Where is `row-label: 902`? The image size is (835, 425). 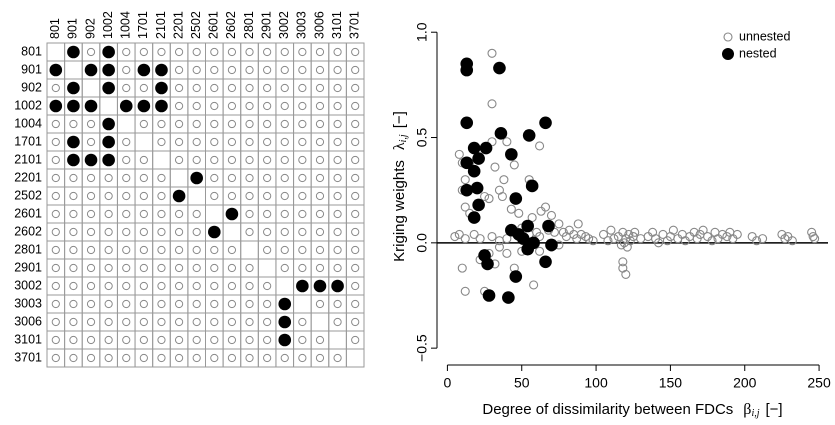 row-label: 902 is located at coordinates (31, 87).